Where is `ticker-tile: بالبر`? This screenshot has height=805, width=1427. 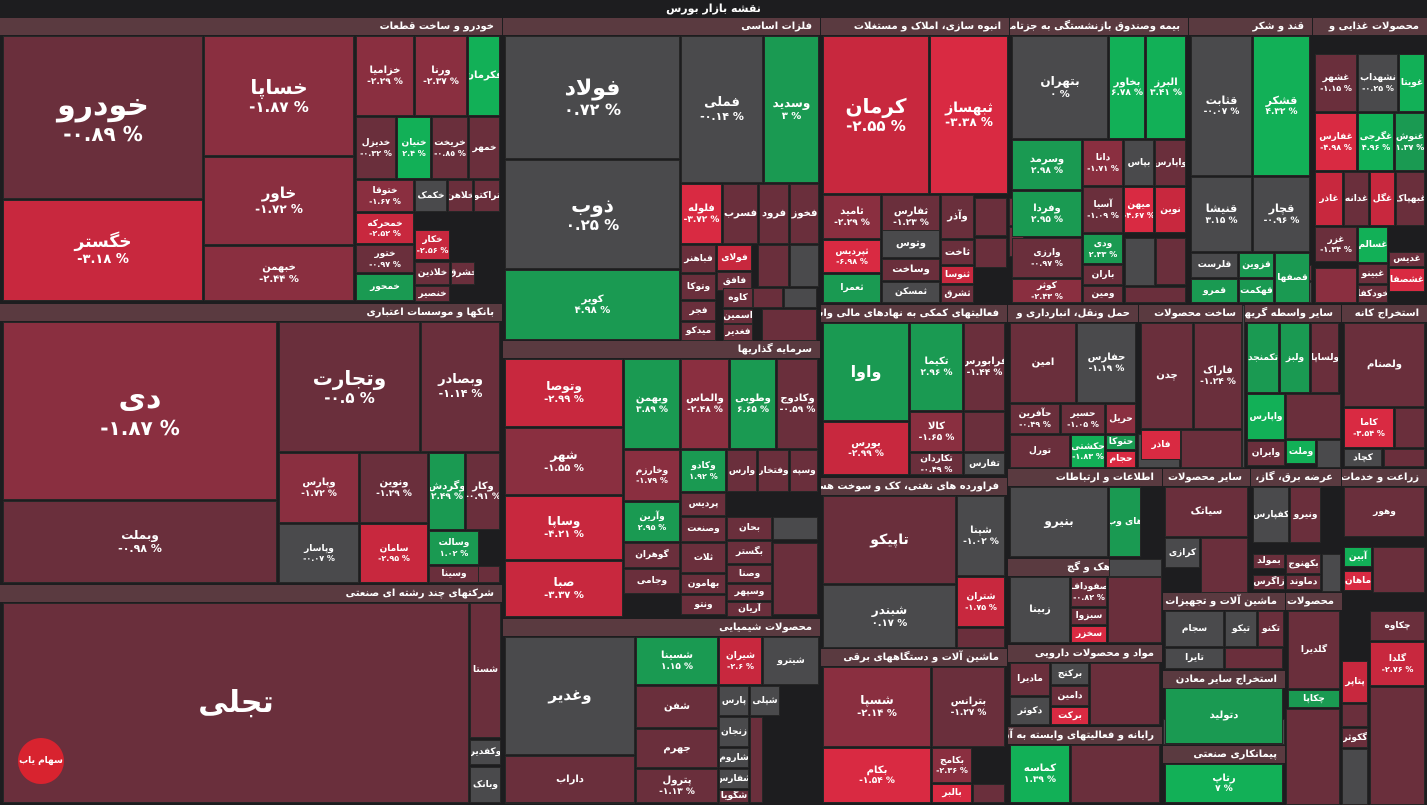
ticker-tile: بالبر is located at coordinates (952, 793).